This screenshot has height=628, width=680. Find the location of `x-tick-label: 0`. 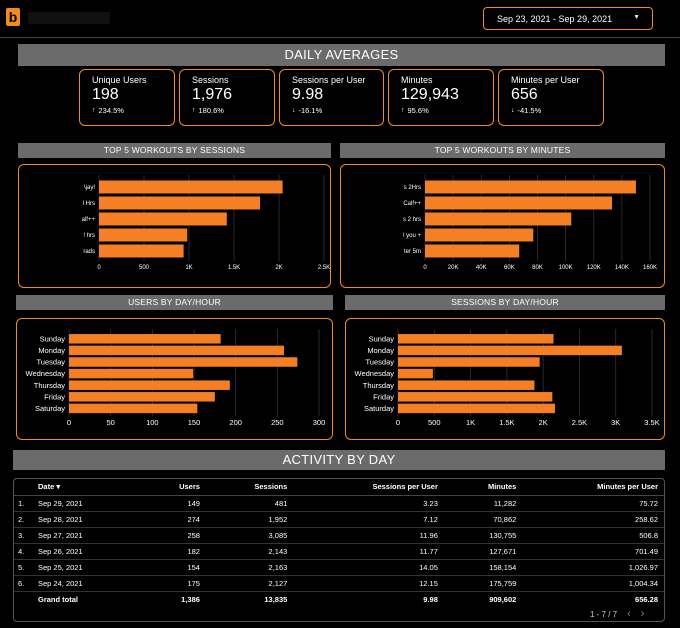

x-tick-label: 0 is located at coordinates (398, 422).